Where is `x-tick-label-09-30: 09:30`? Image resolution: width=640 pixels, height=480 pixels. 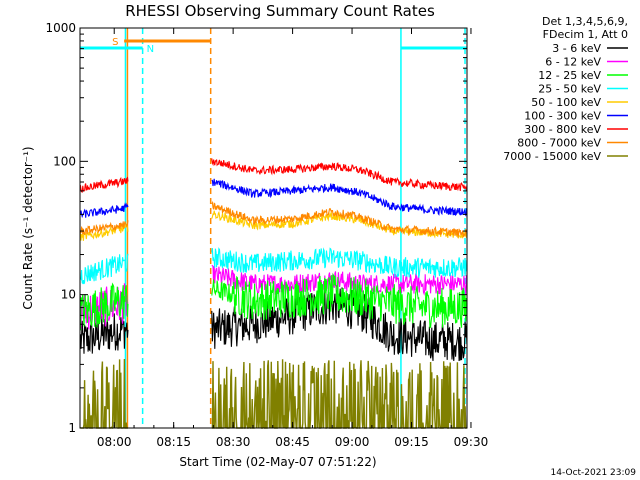 x-tick-label-09-30: 09:30 is located at coordinates (471, 442).